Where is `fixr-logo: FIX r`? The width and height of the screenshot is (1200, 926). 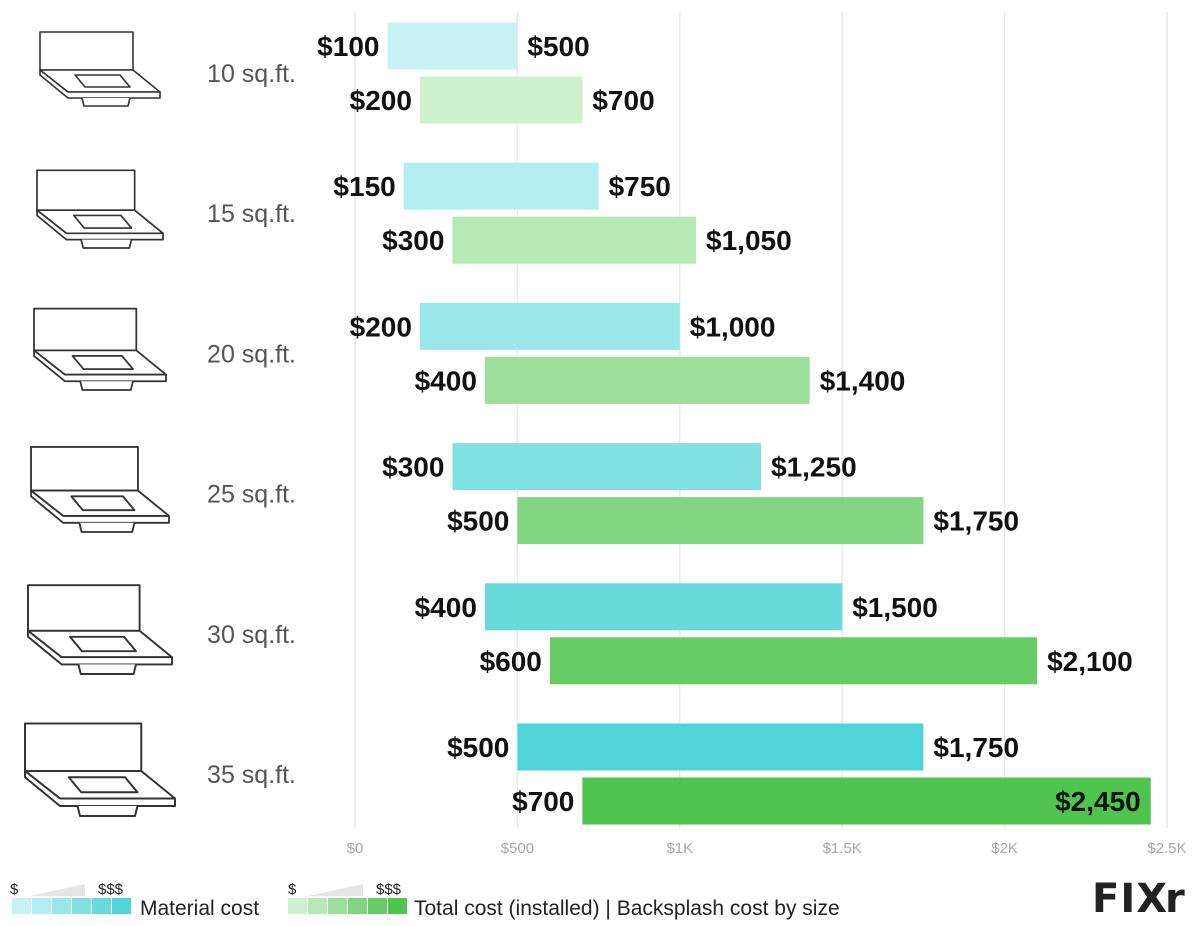 fixr-logo: FIX r is located at coordinates (1139, 899).